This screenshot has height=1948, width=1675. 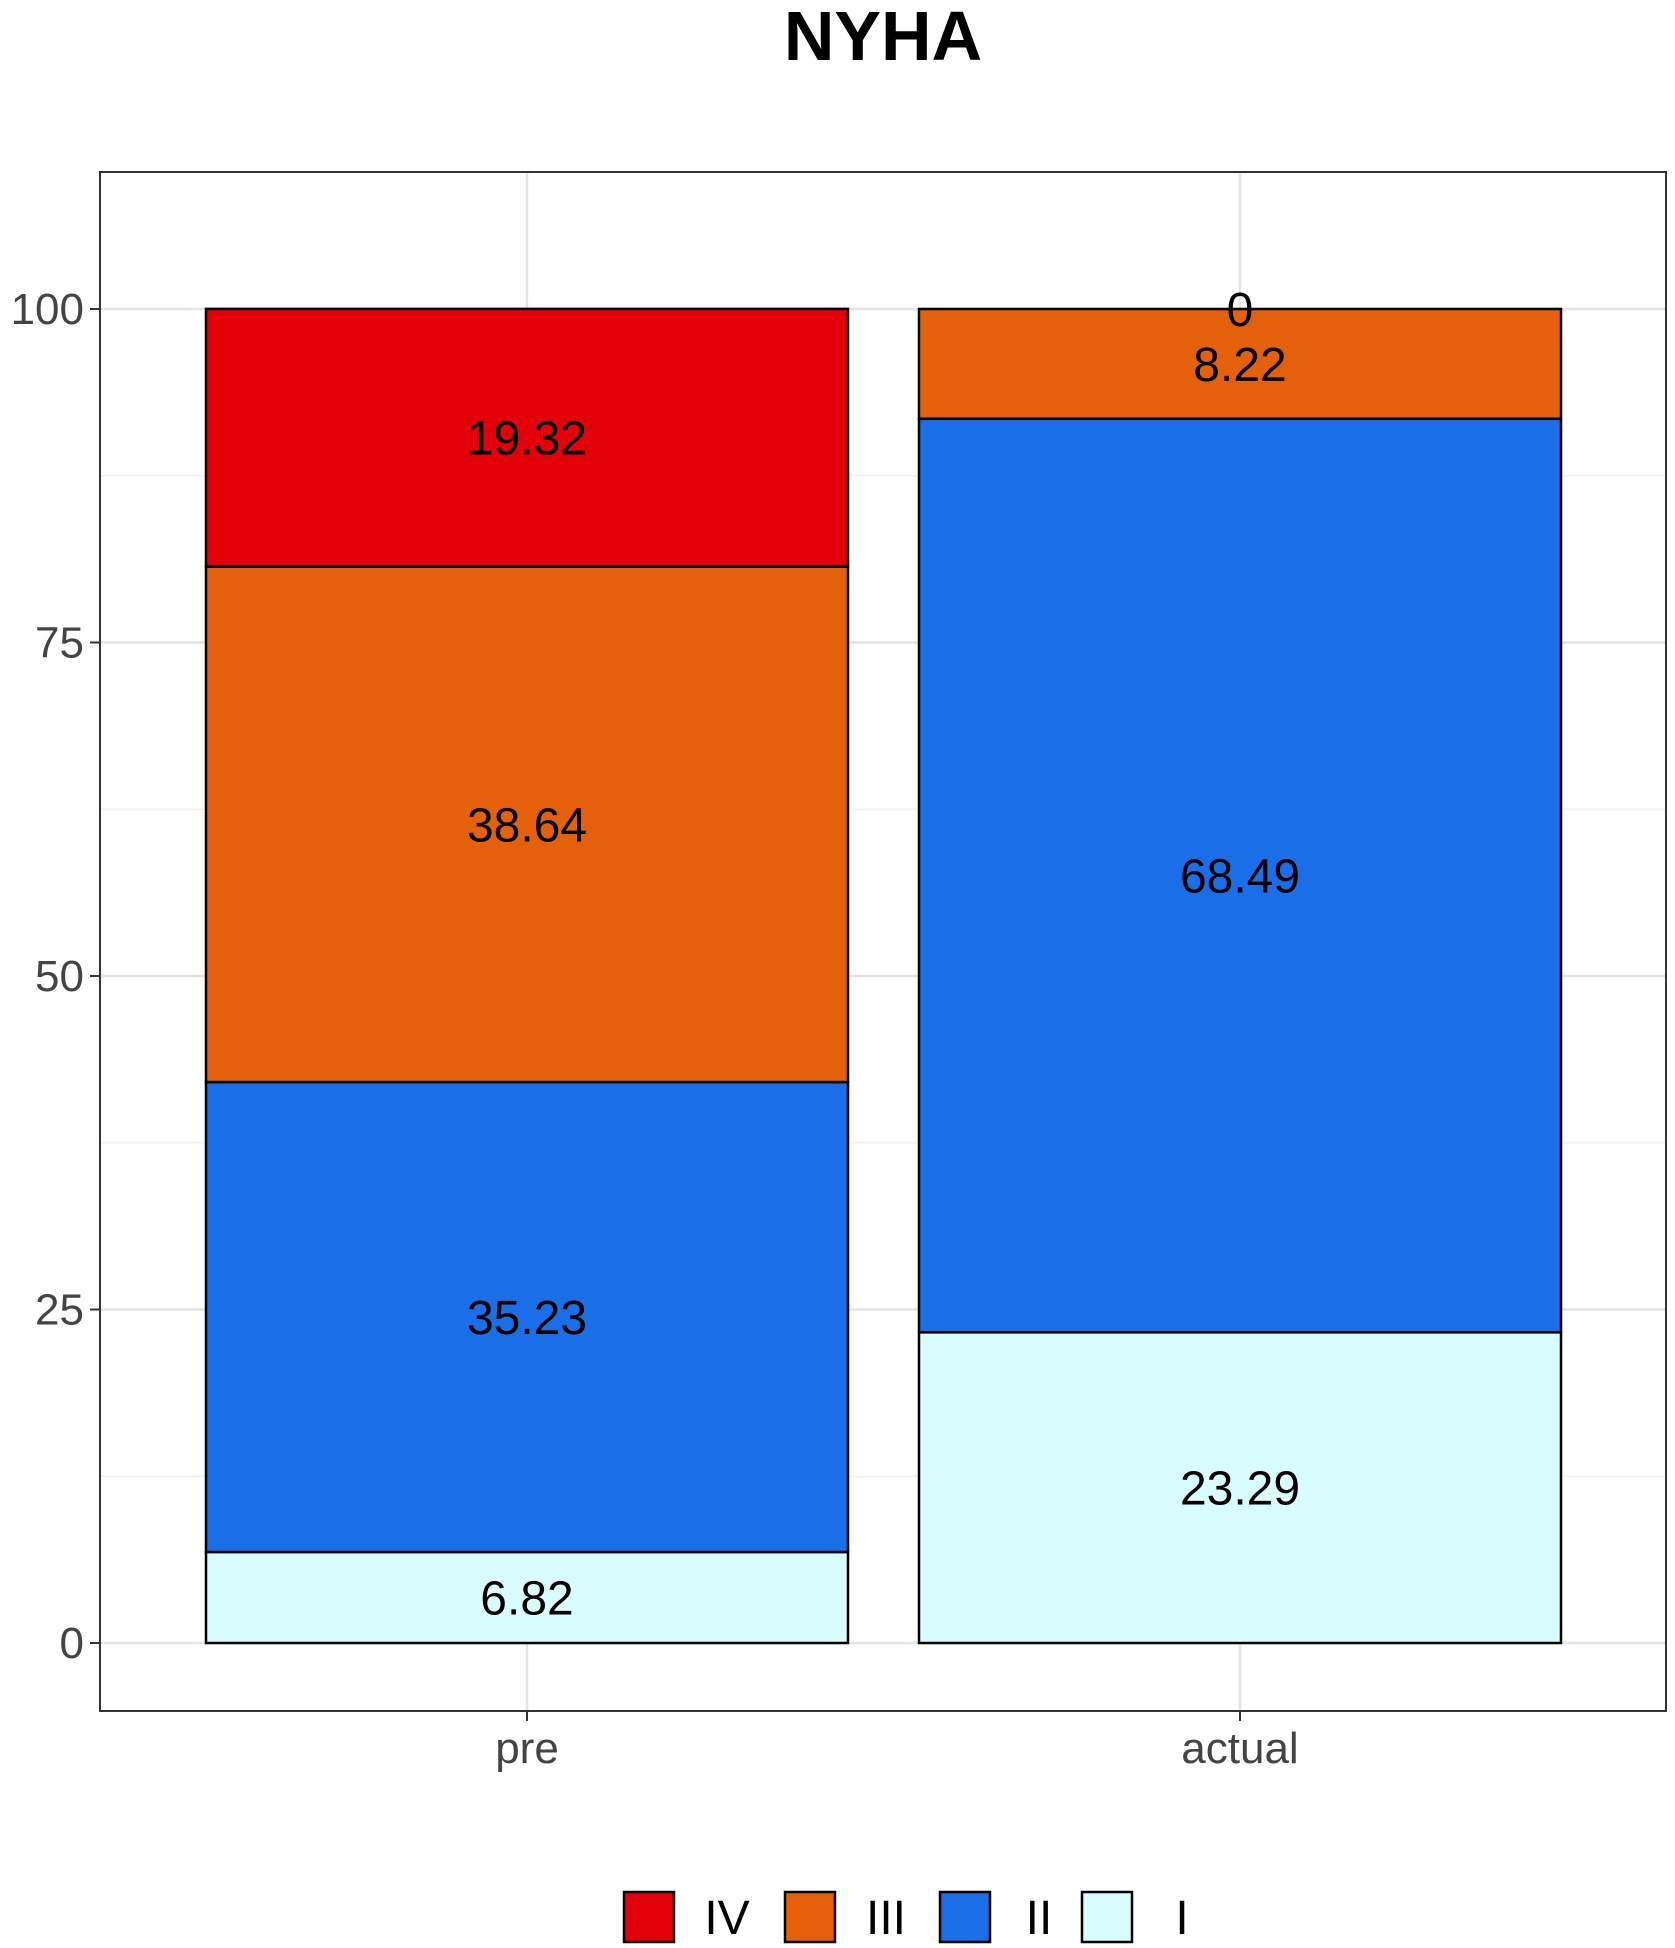 I want to click on y-tick-label: 100, so click(x=47, y=309).